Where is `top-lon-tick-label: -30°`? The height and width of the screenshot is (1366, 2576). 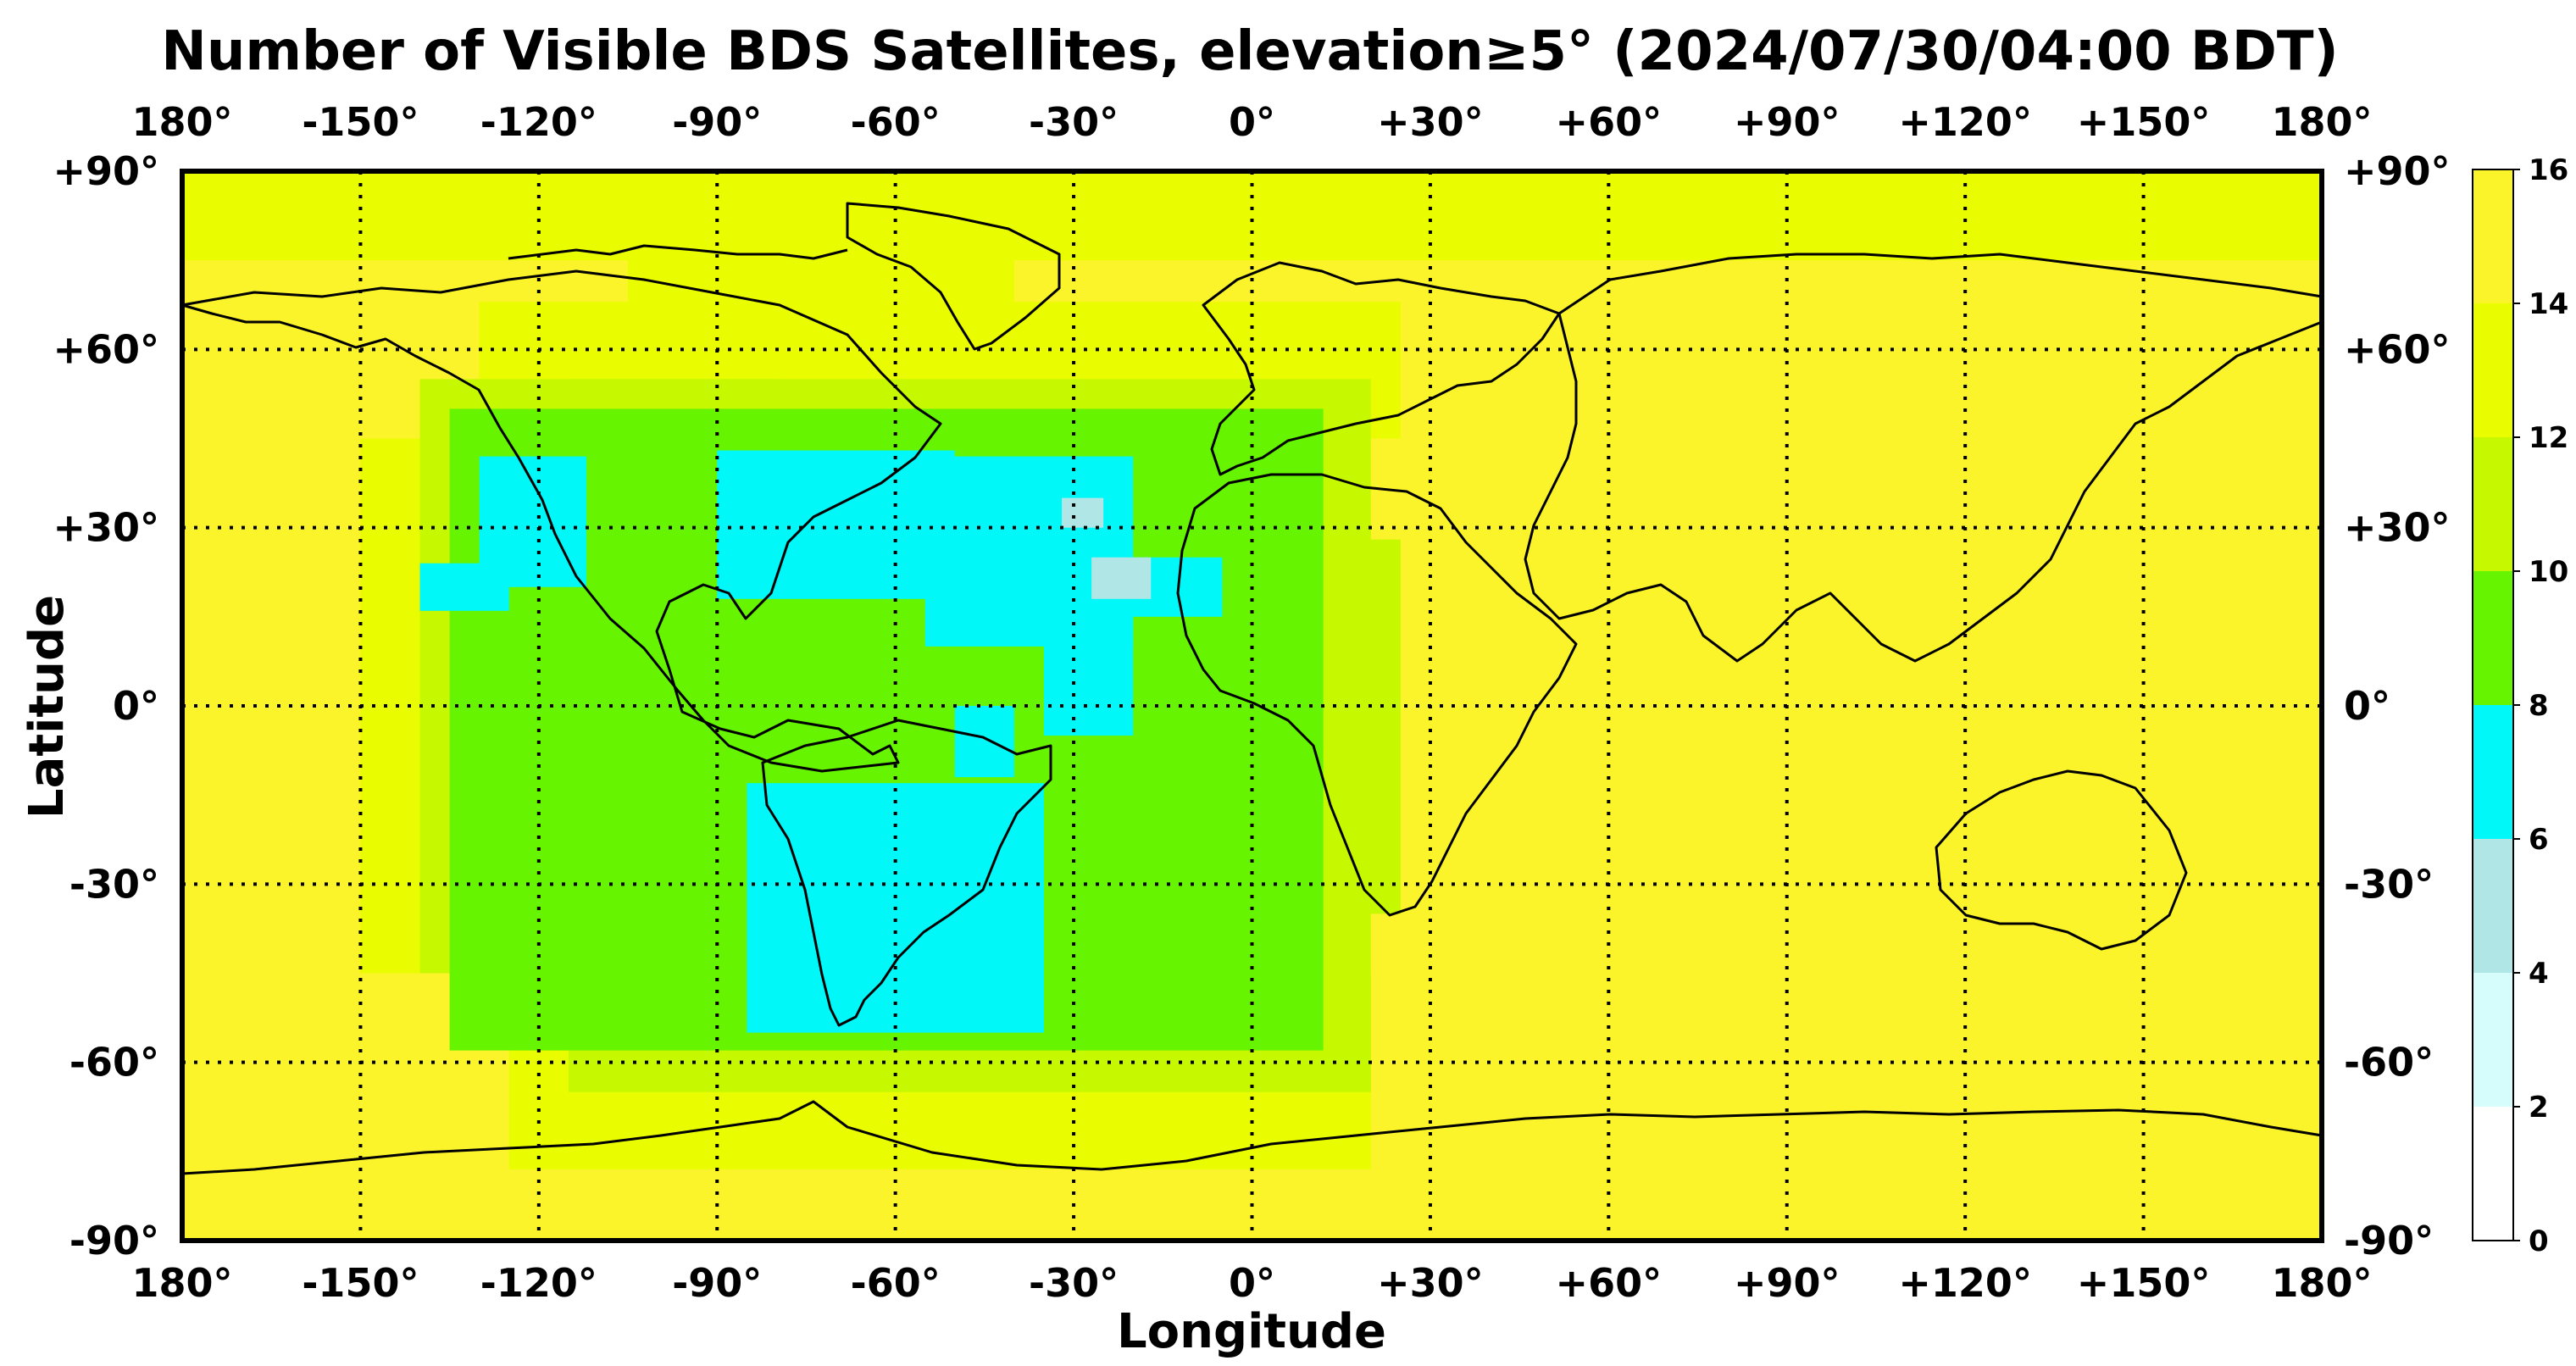 top-lon-tick-label: -30° is located at coordinates (1074, 122).